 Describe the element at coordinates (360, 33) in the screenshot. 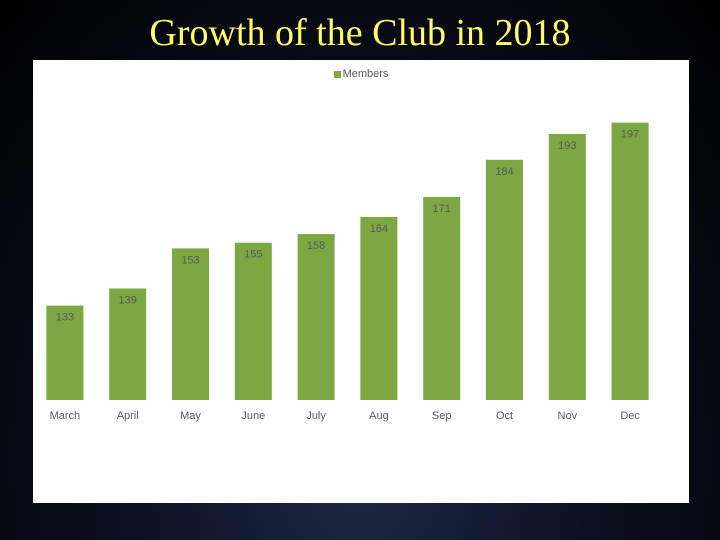

I see `slide-title: Growth of the Club in 2018` at that location.